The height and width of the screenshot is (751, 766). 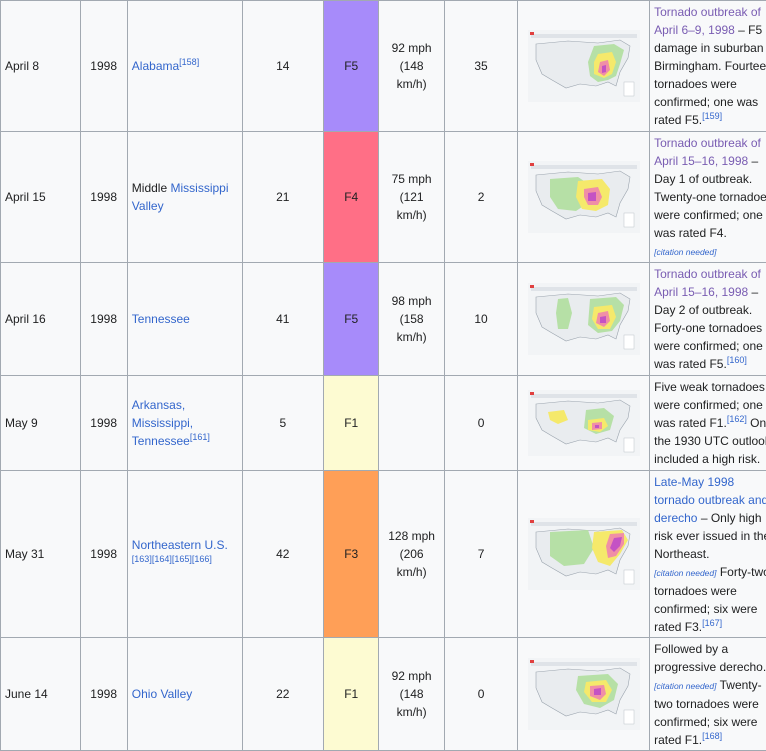 I want to click on citation-ref: [167], so click(x=712, y=623).